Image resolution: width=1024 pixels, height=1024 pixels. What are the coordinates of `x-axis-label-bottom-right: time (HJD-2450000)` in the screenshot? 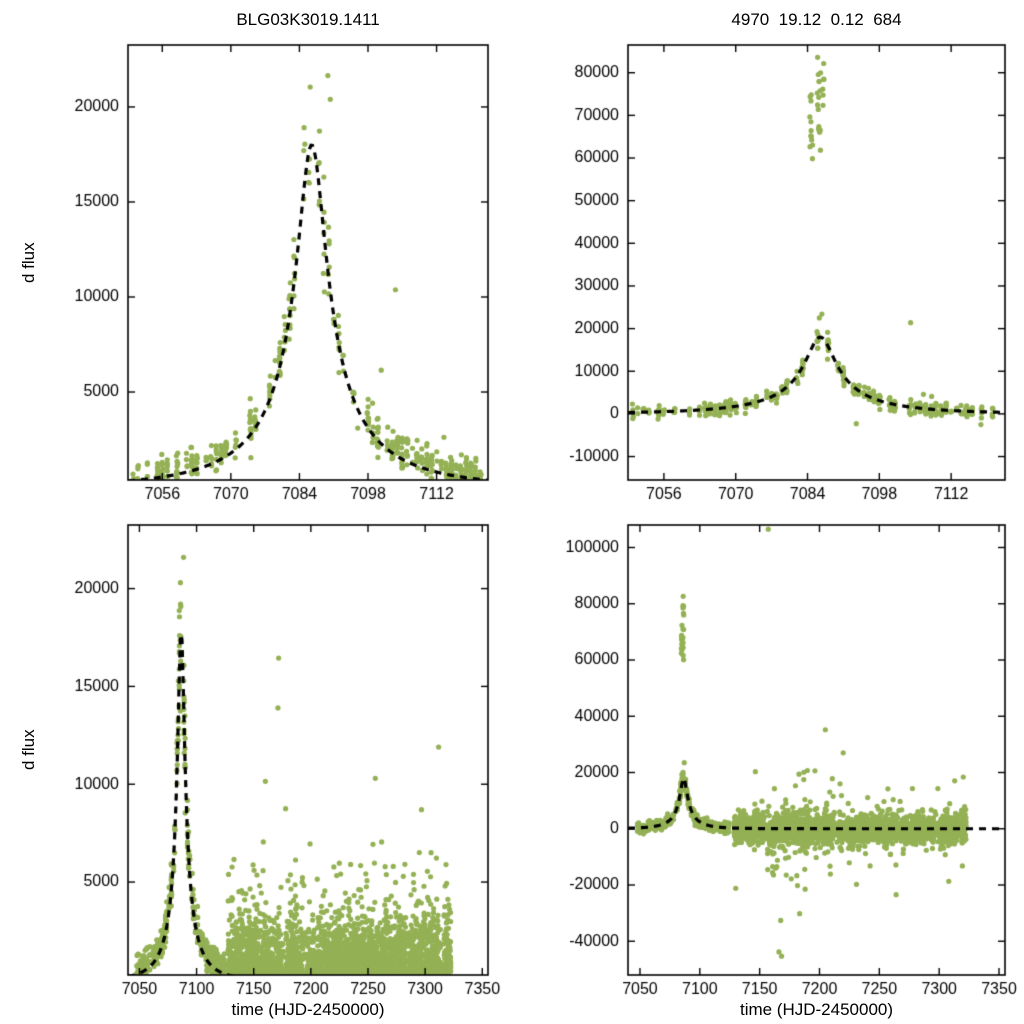 It's located at (816, 1009).